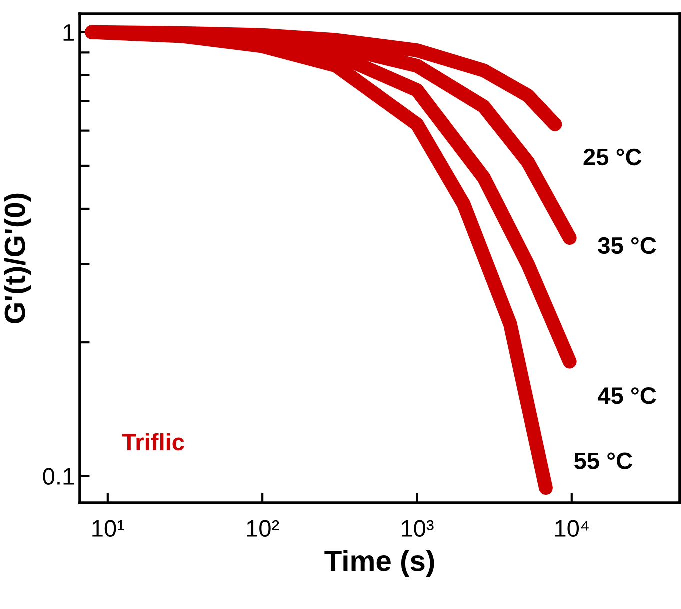 This screenshot has width=681, height=609. What do you see at coordinates (69, 32) in the screenshot?
I see `y-tick-label: 1` at bounding box center [69, 32].